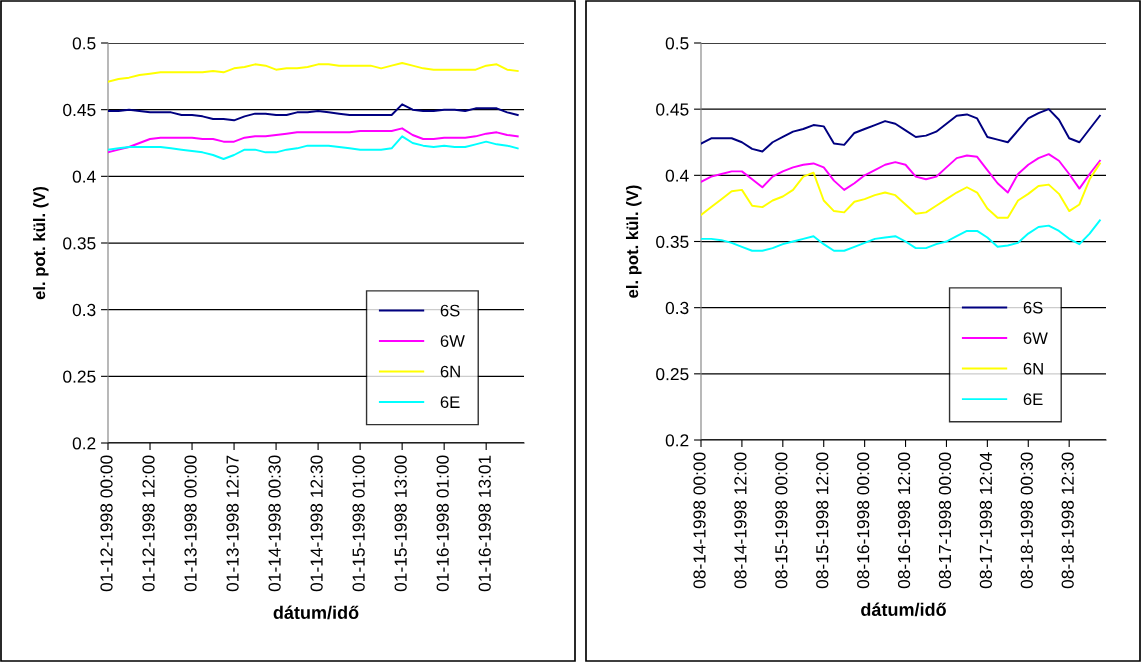 Image resolution: width=1142 pixels, height=662 pixels. What do you see at coordinates (986, 520) in the screenshot?
I see `x-tick-label: 08-17-1998 12:04` at bounding box center [986, 520].